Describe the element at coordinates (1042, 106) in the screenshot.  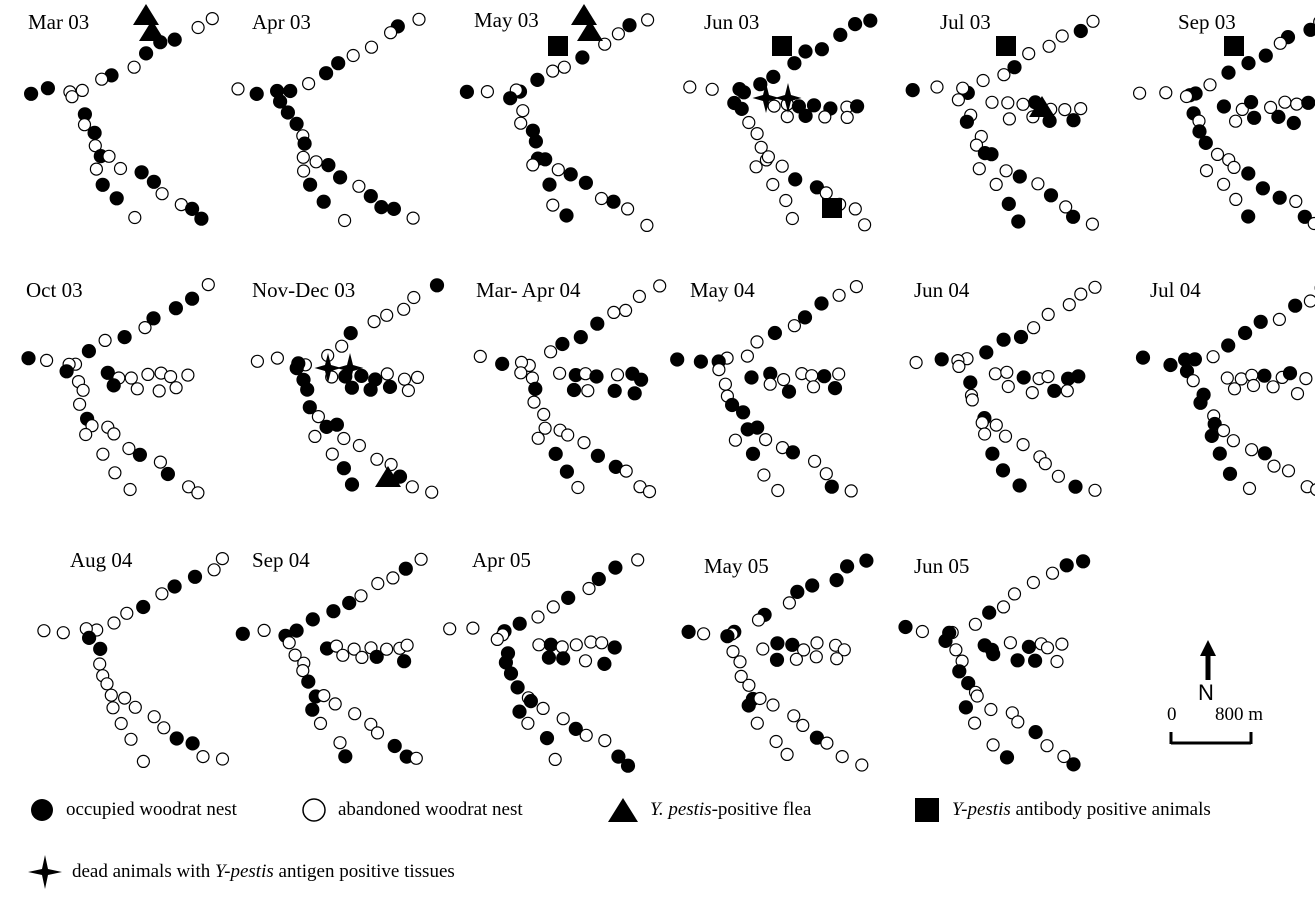
I see `flea-positive-marker` at that location.